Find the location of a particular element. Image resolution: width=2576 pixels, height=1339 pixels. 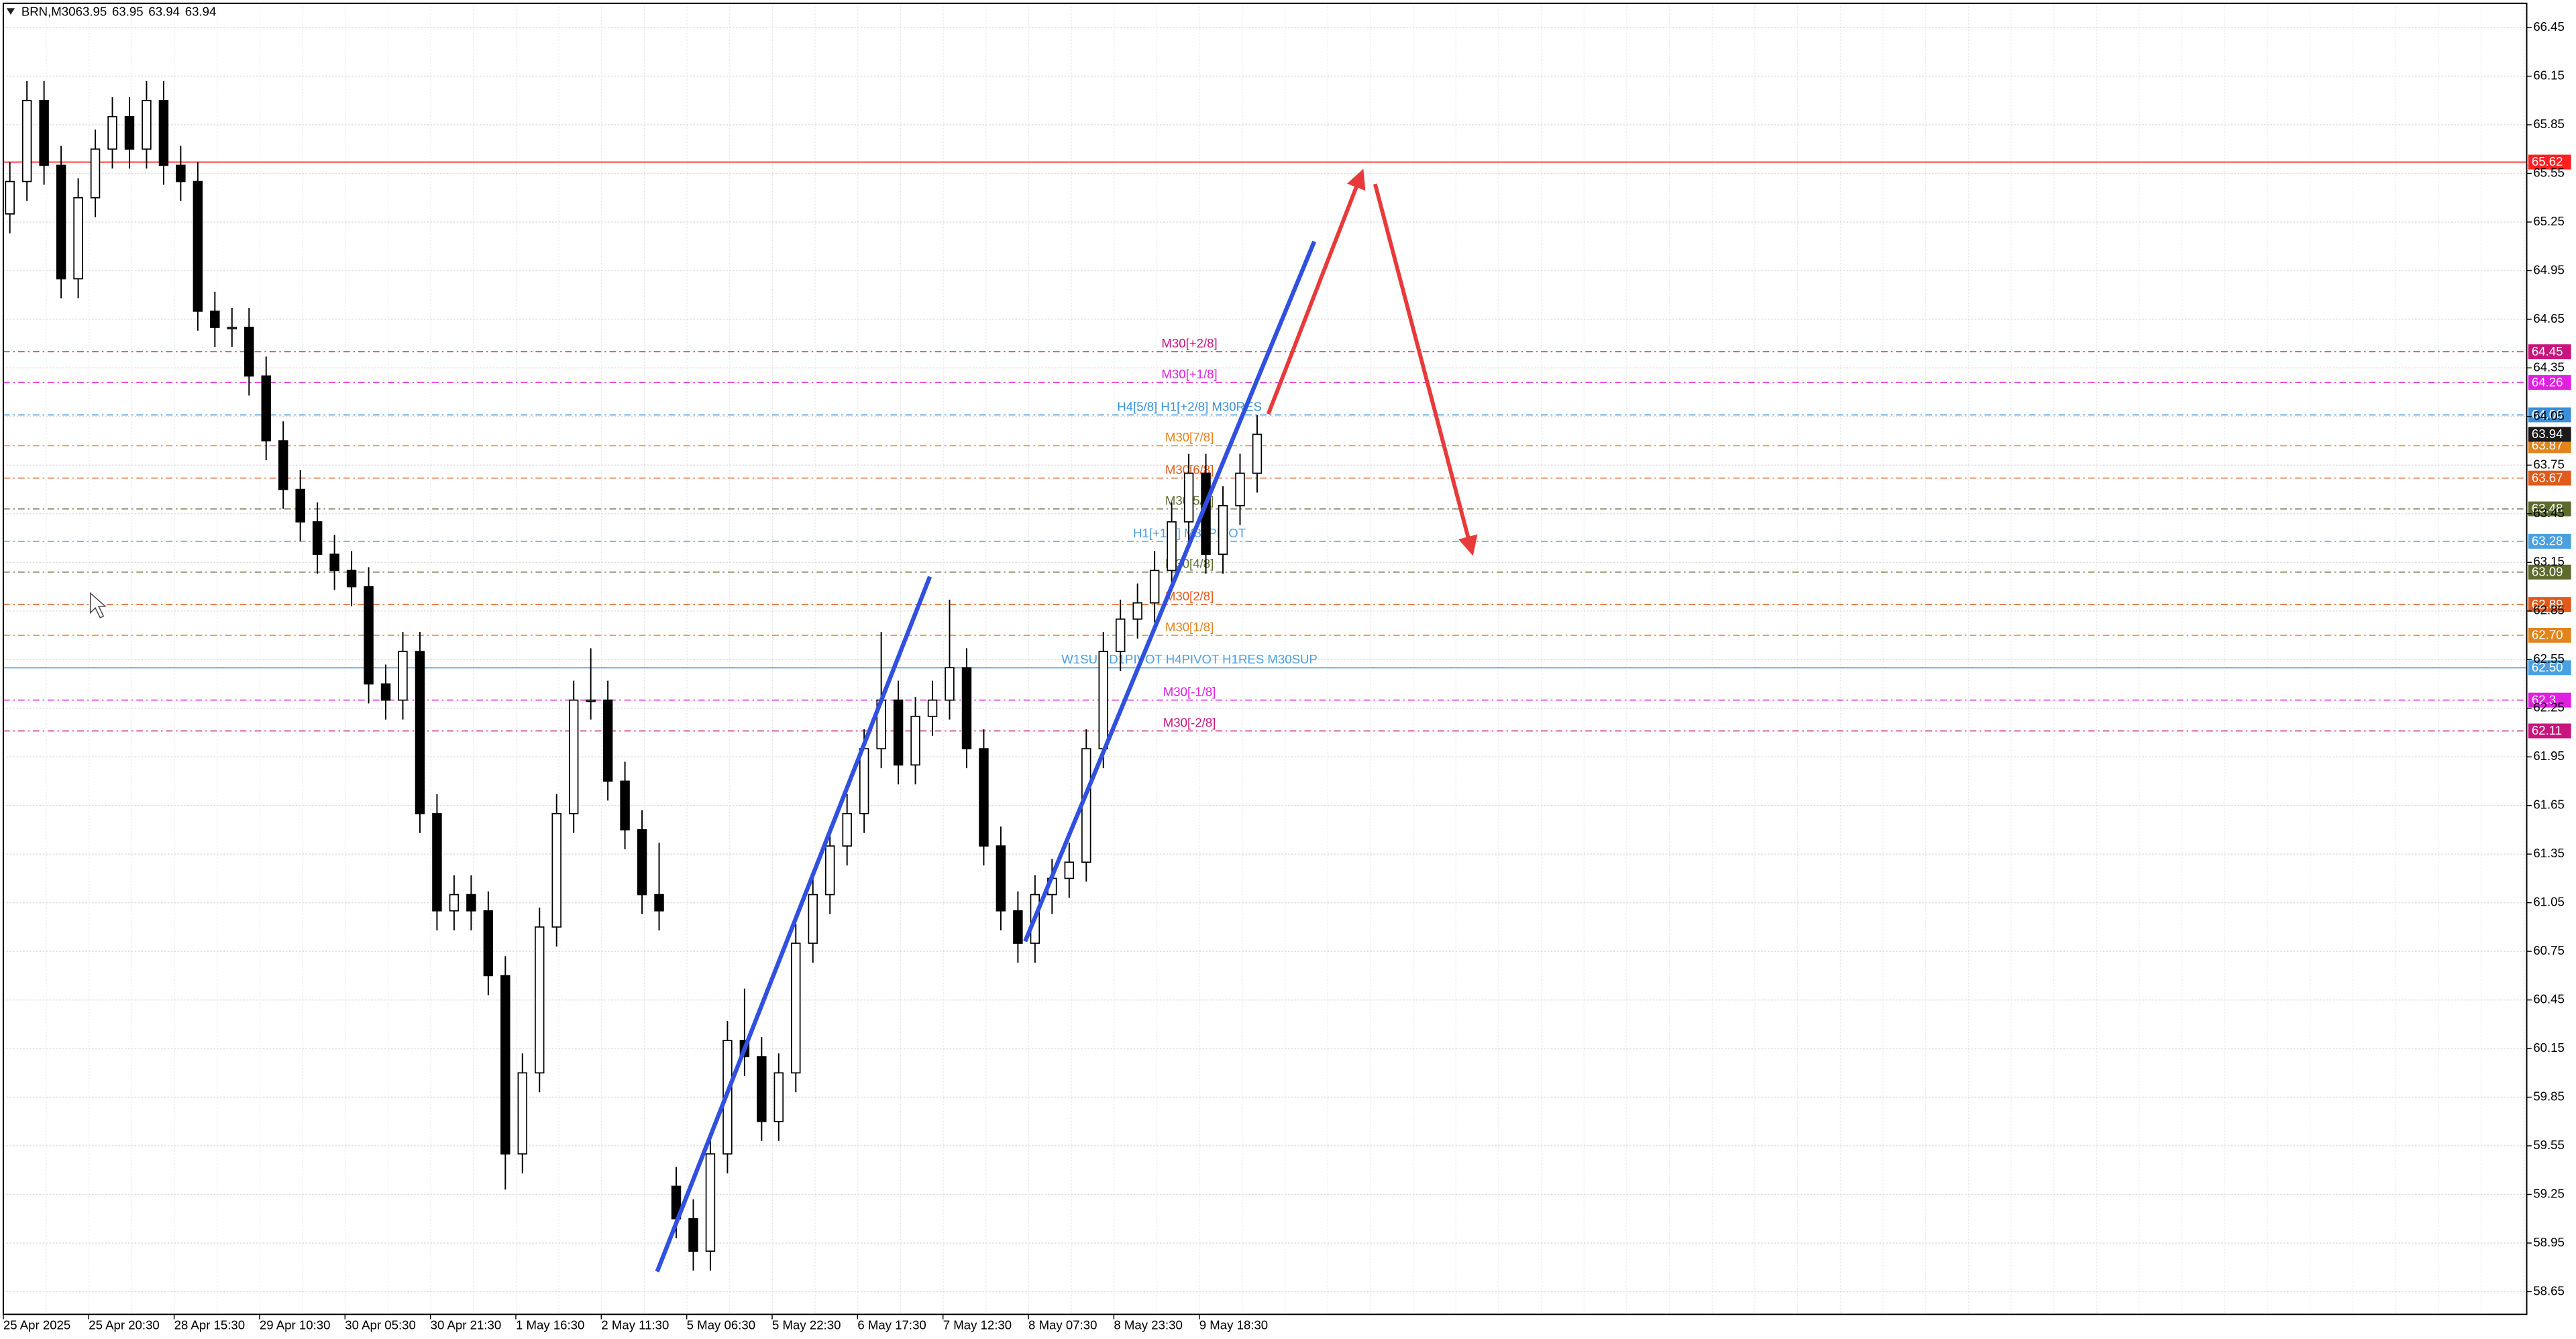

symbol: BRN,M30 is located at coordinates (48, 11).